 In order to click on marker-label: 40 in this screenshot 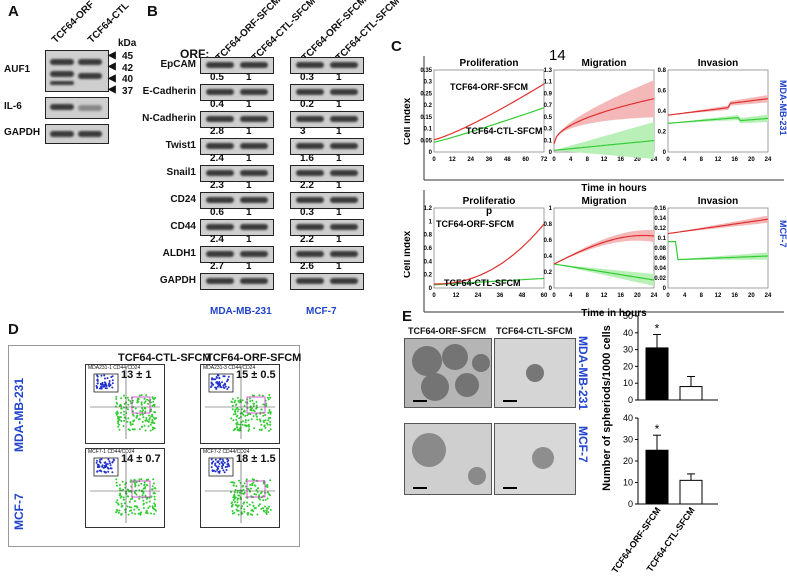, I will do `click(128, 79)`.